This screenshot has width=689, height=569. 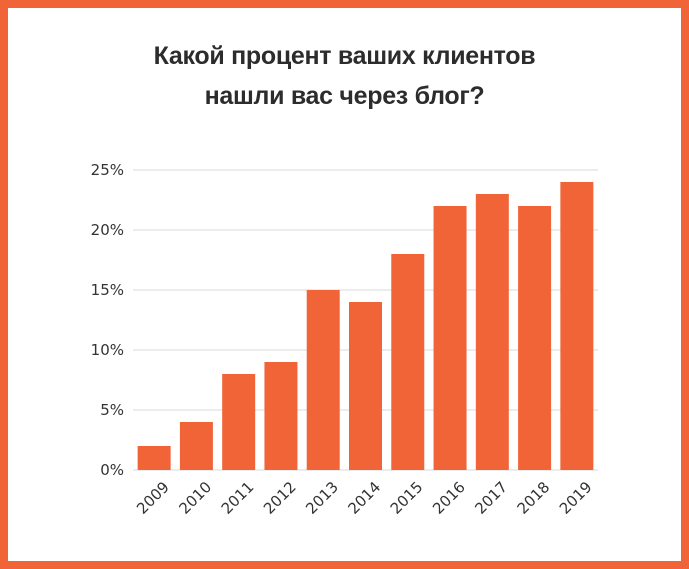 I want to click on chart-title-line-2: нашли вас через блог?, so click(x=344, y=96).